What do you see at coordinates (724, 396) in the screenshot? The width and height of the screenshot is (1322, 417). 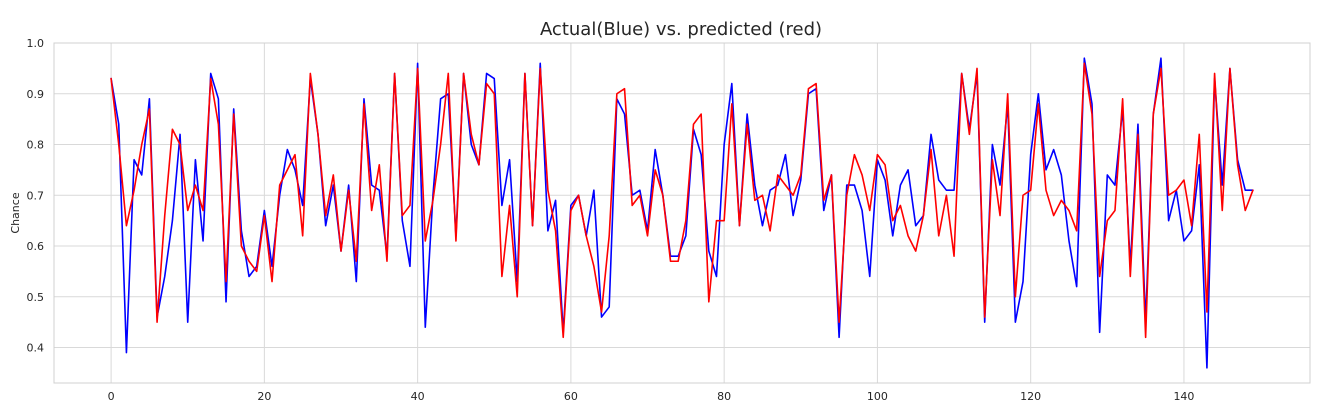 I see `x-tick-label: 80` at bounding box center [724, 396].